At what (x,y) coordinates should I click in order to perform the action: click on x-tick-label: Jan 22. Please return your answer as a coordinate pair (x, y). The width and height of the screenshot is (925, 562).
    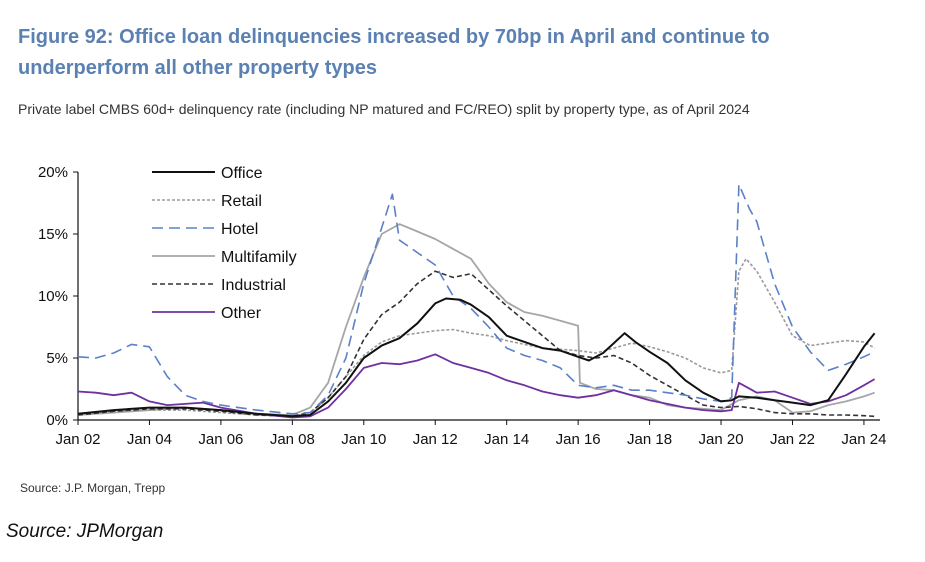
    Looking at the image, I should click on (792, 439).